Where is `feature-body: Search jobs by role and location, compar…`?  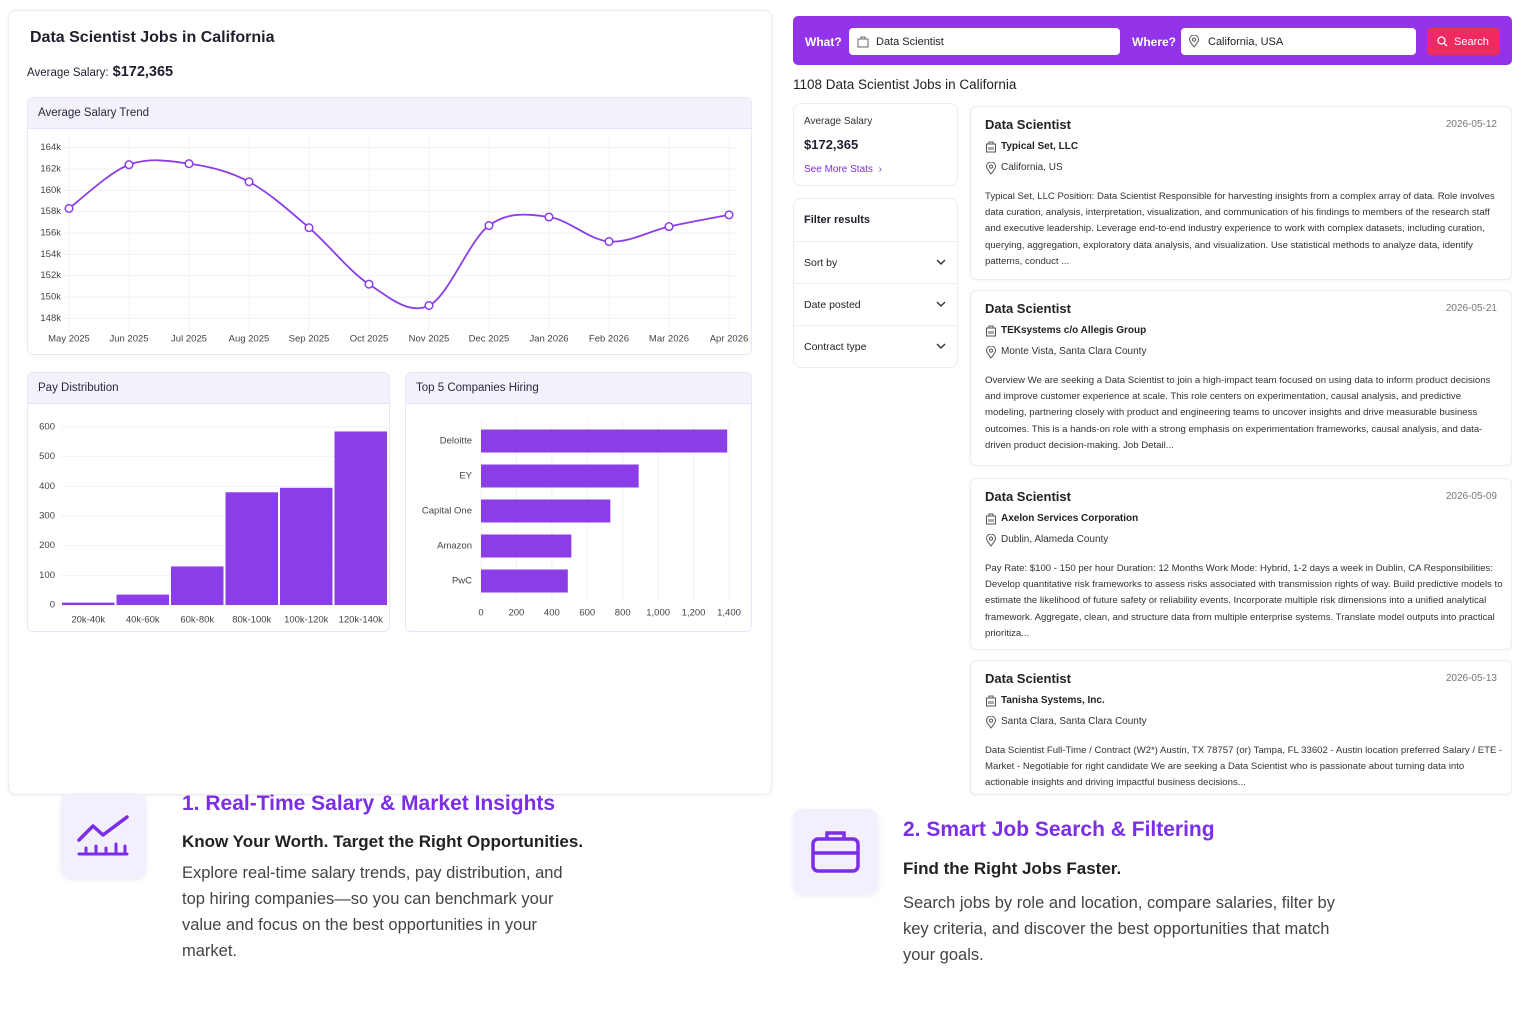 feature-body: Search jobs by role and location, compar… is located at coordinates (1119, 929).